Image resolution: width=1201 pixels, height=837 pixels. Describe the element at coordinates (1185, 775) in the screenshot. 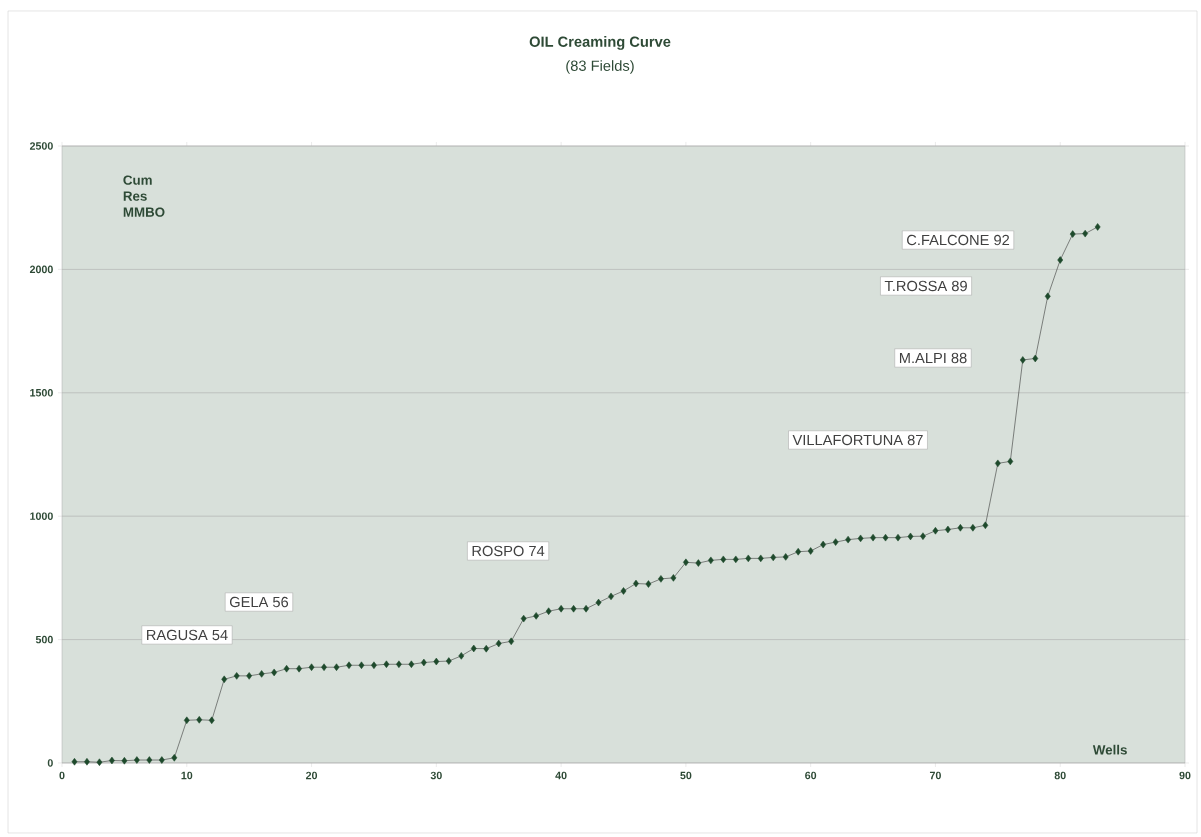

I see `x-tick-label: 90` at that location.